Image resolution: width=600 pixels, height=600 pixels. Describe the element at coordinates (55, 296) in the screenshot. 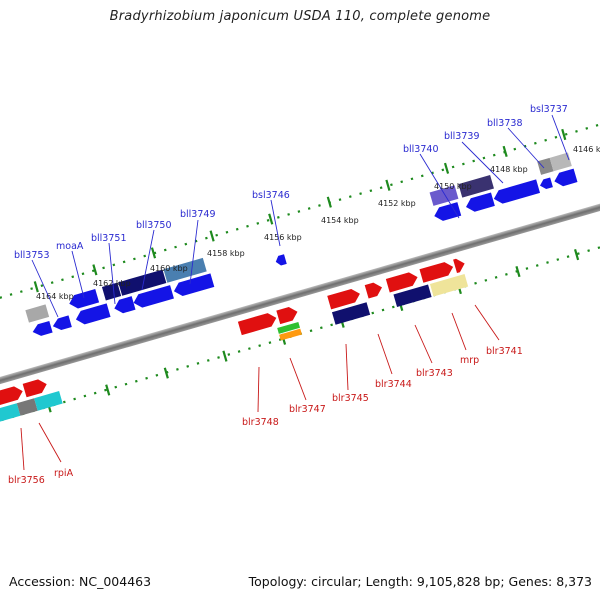

I see `kbp-label: 4164 kbp` at that location.